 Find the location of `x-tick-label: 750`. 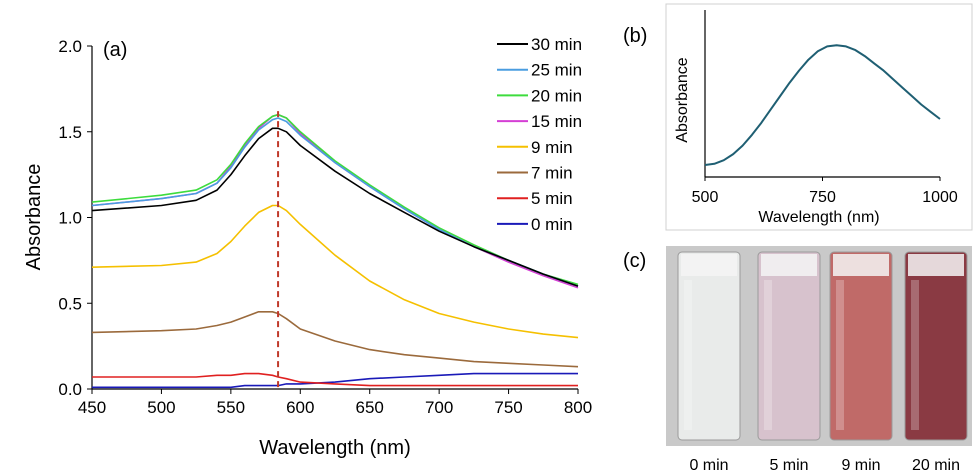

x-tick-label: 750 is located at coordinates (508, 407).